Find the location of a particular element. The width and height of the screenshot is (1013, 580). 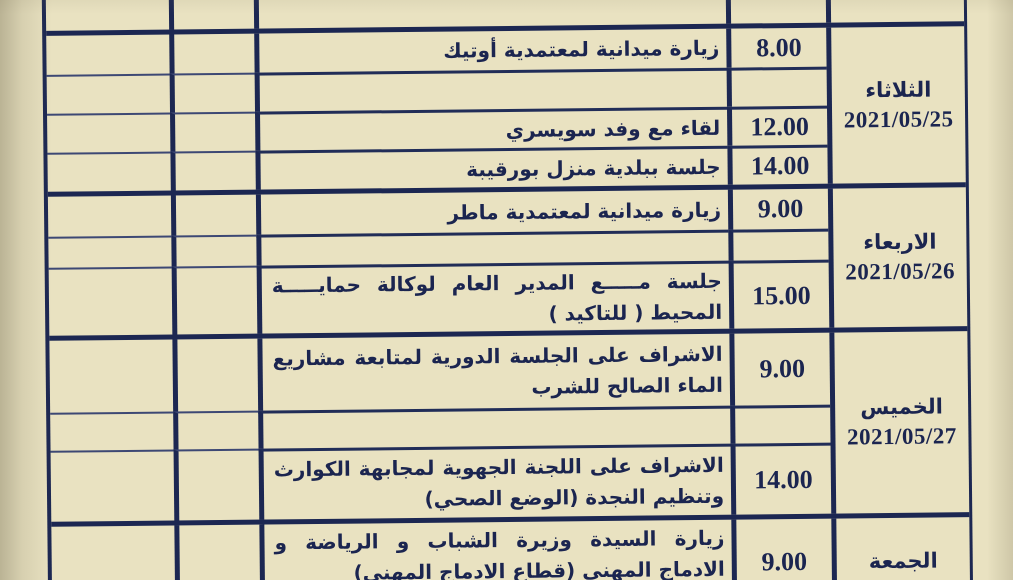

time-cell: 12.00 is located at coordinates (777, 125).